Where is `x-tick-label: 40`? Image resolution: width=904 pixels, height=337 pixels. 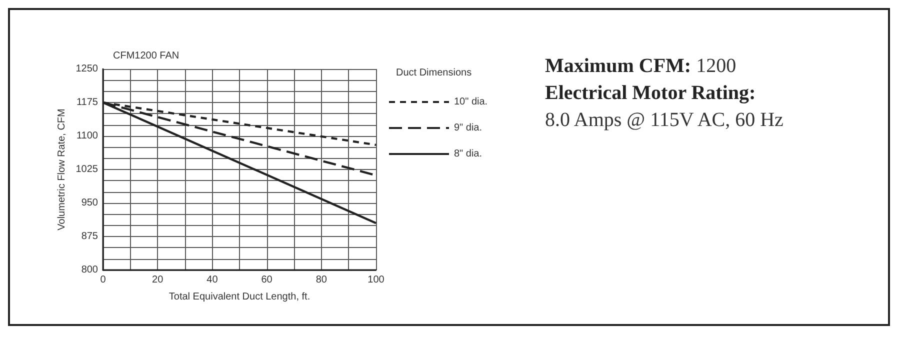
x-tick-label: 40 is located at coordinates (212, 280).